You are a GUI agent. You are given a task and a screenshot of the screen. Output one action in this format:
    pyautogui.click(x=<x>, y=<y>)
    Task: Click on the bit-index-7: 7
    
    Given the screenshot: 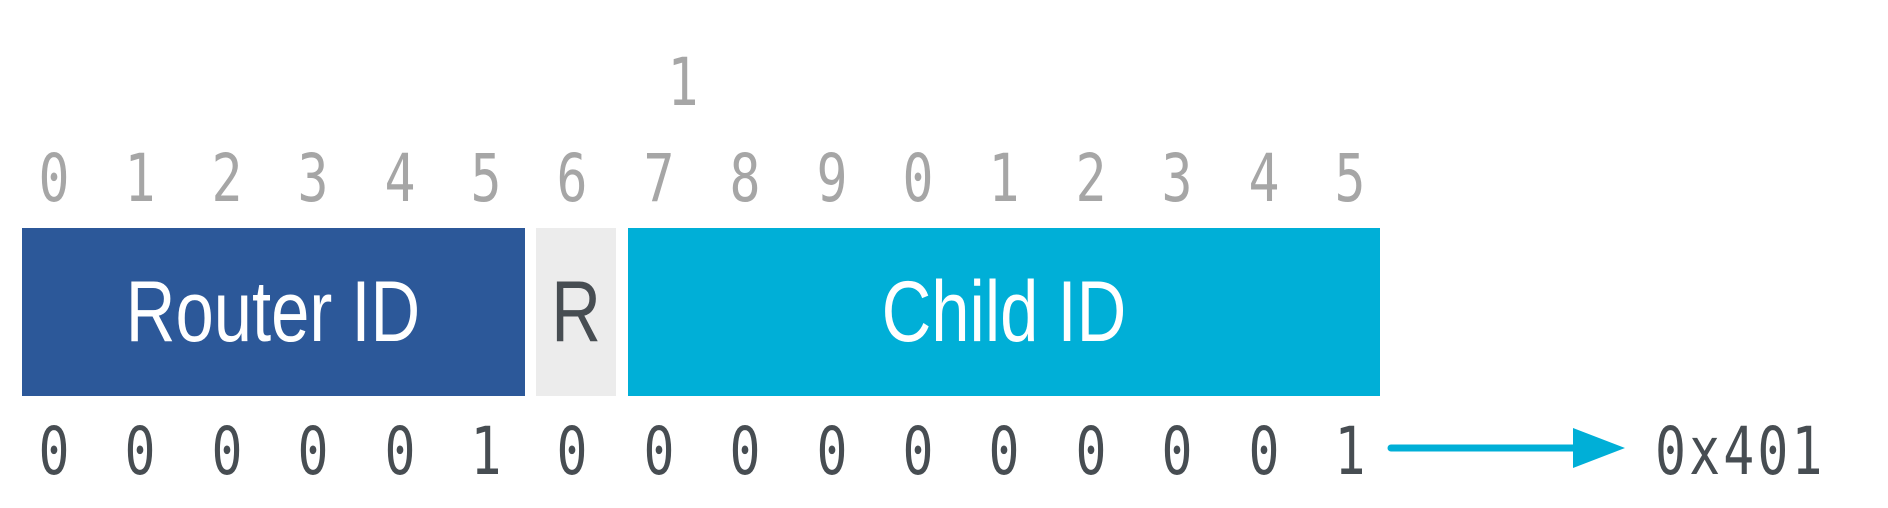 What is the action you would take?
    pyautogui.click(x=659, y=178)
    